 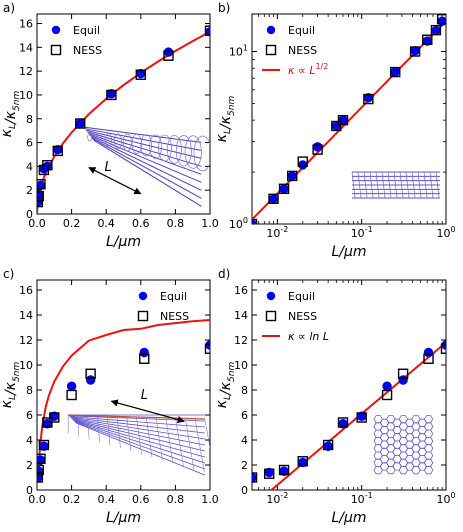 I want to click on y-tick-label: 6, so click(x=244, y=415).